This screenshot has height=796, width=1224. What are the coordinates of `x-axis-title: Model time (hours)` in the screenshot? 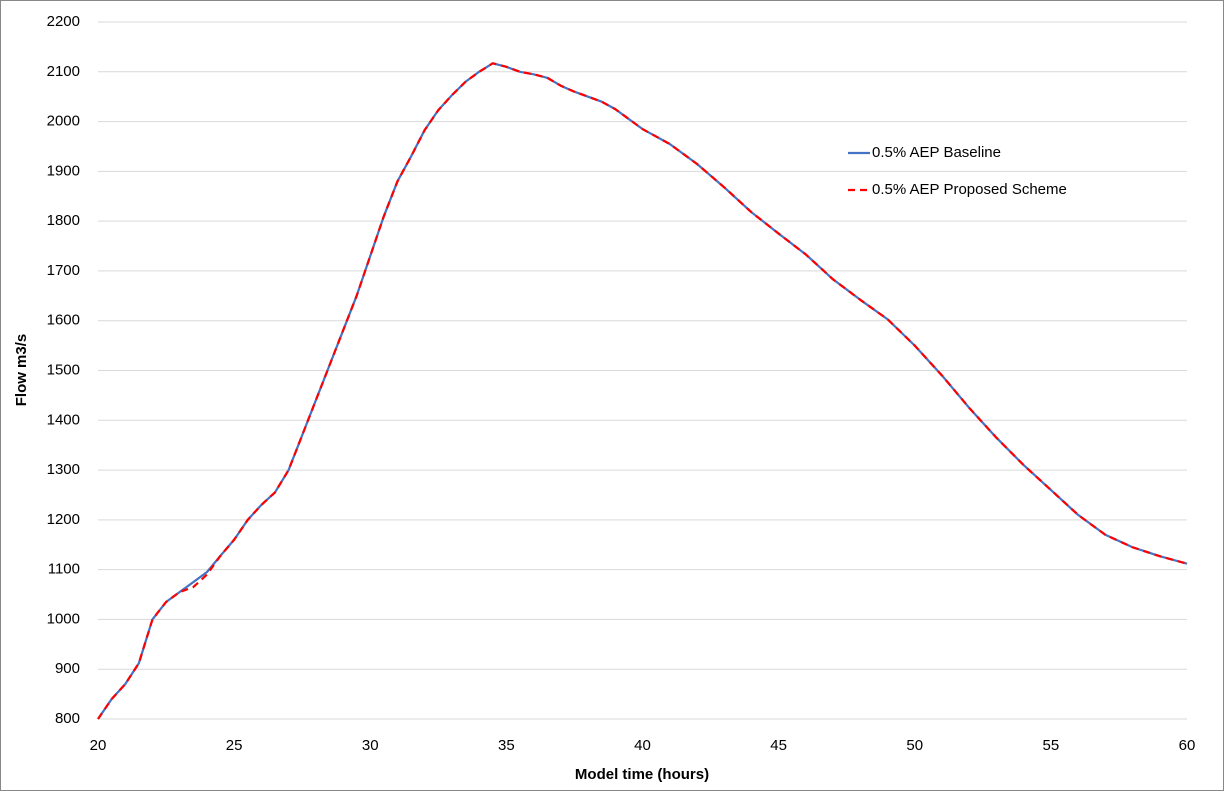 It's located at (642, 774).